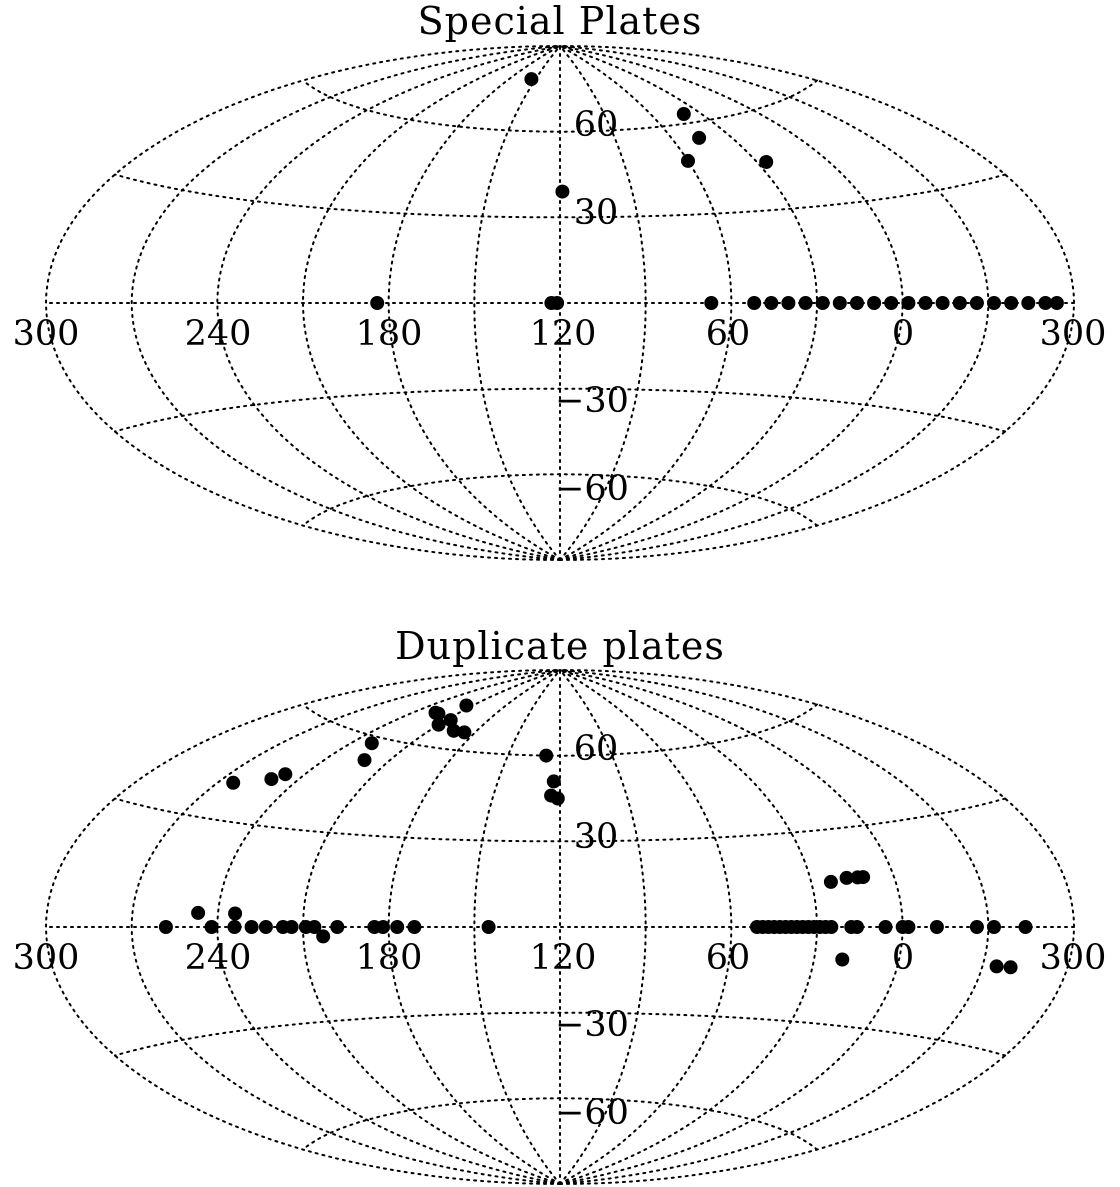  I want to click on special-plates-points, so click(717, 191).